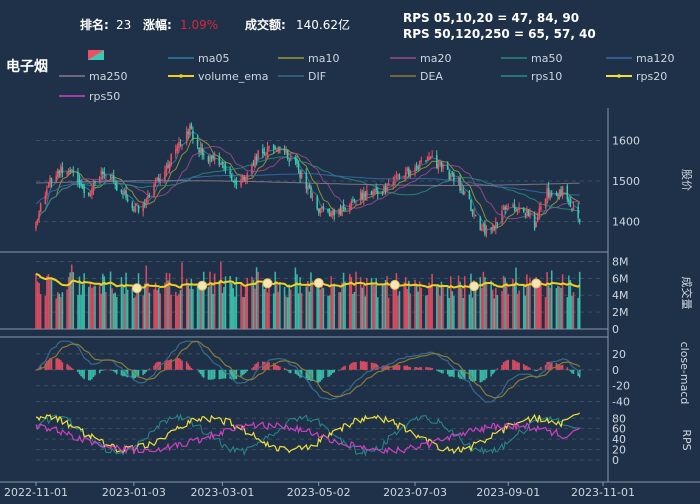  What do you see at coordinates (123, 25) in the screenshot?
I see `rank-value: 23` at bounding box center [123, 25].